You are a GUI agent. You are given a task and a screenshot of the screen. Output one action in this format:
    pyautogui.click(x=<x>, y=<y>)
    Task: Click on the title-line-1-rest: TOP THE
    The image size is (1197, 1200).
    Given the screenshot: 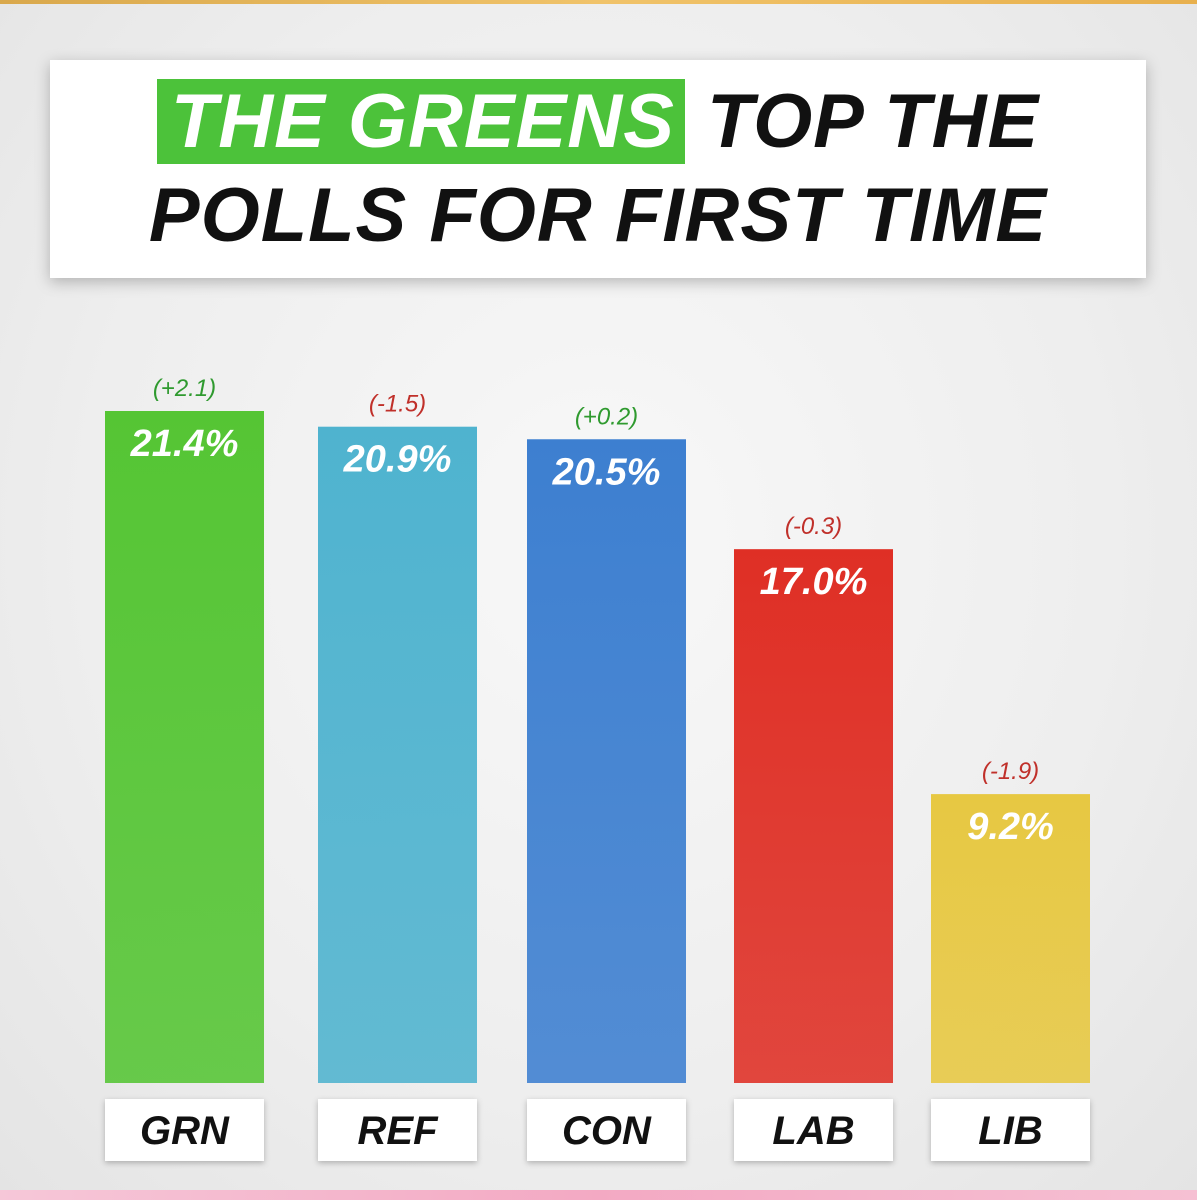 What is the action you would take?
    pyautogui.click(x=873, y=121)
    